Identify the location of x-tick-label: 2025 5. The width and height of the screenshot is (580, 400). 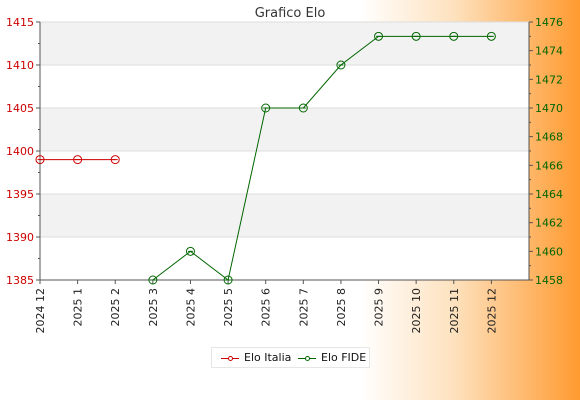
(228, 307).